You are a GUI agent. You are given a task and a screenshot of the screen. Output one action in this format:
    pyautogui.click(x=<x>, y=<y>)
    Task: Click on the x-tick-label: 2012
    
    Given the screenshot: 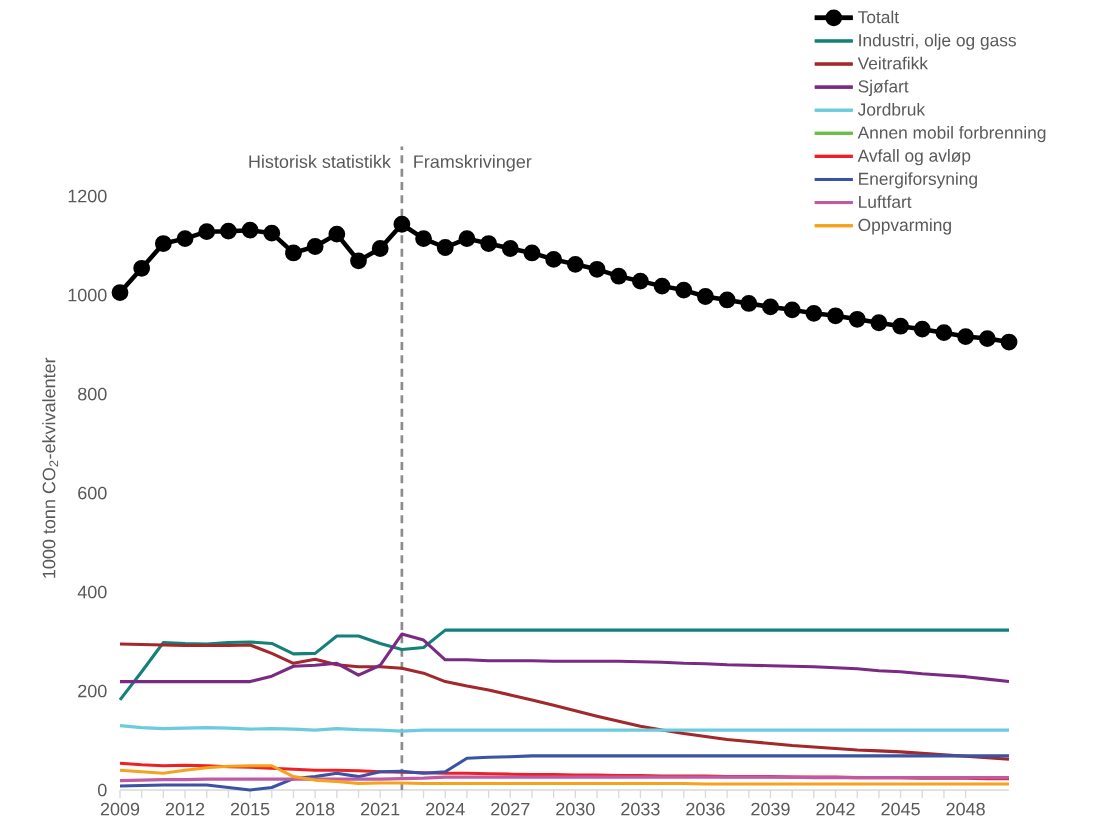 What is the action you would take?
    pyautogui.click(x=185, y=809)
    